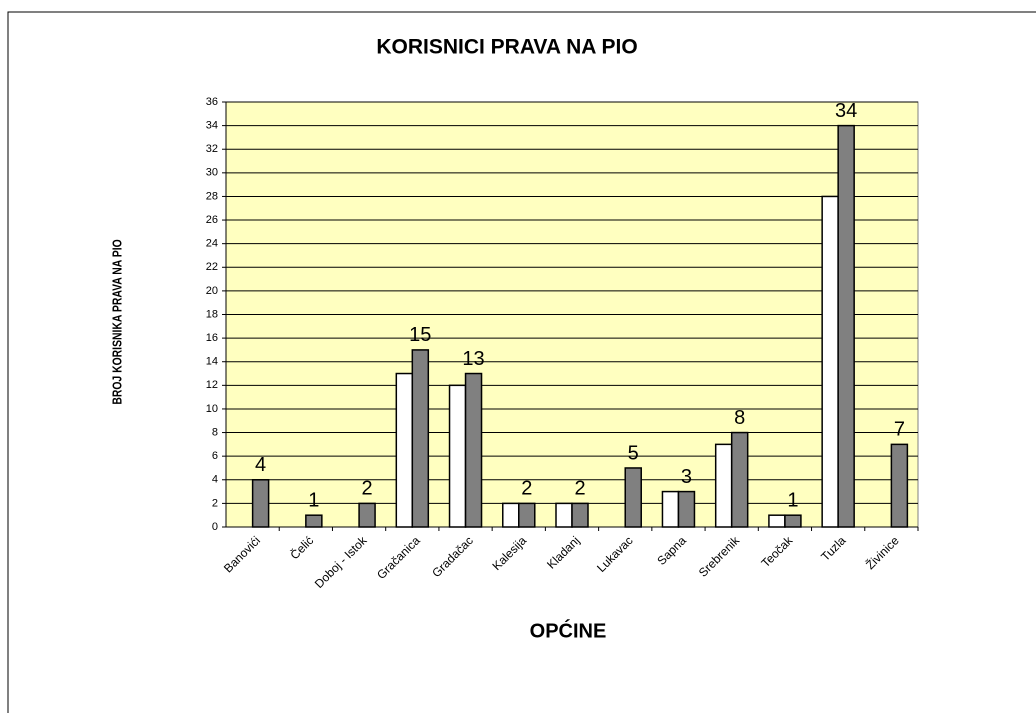 This screenshot has width=1036, height=713. I want to click on x-tick-label: Gračanica, so click(398, 557).